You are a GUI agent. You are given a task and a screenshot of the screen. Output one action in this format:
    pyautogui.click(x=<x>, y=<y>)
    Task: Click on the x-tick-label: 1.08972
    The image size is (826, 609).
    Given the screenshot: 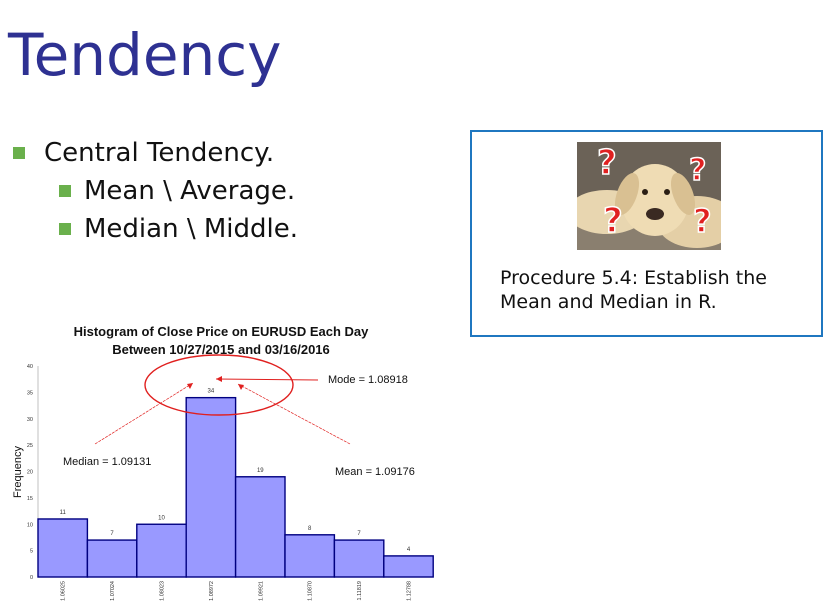 What is the action you would take?
    pyautogui.click(x=212, y=591)
    